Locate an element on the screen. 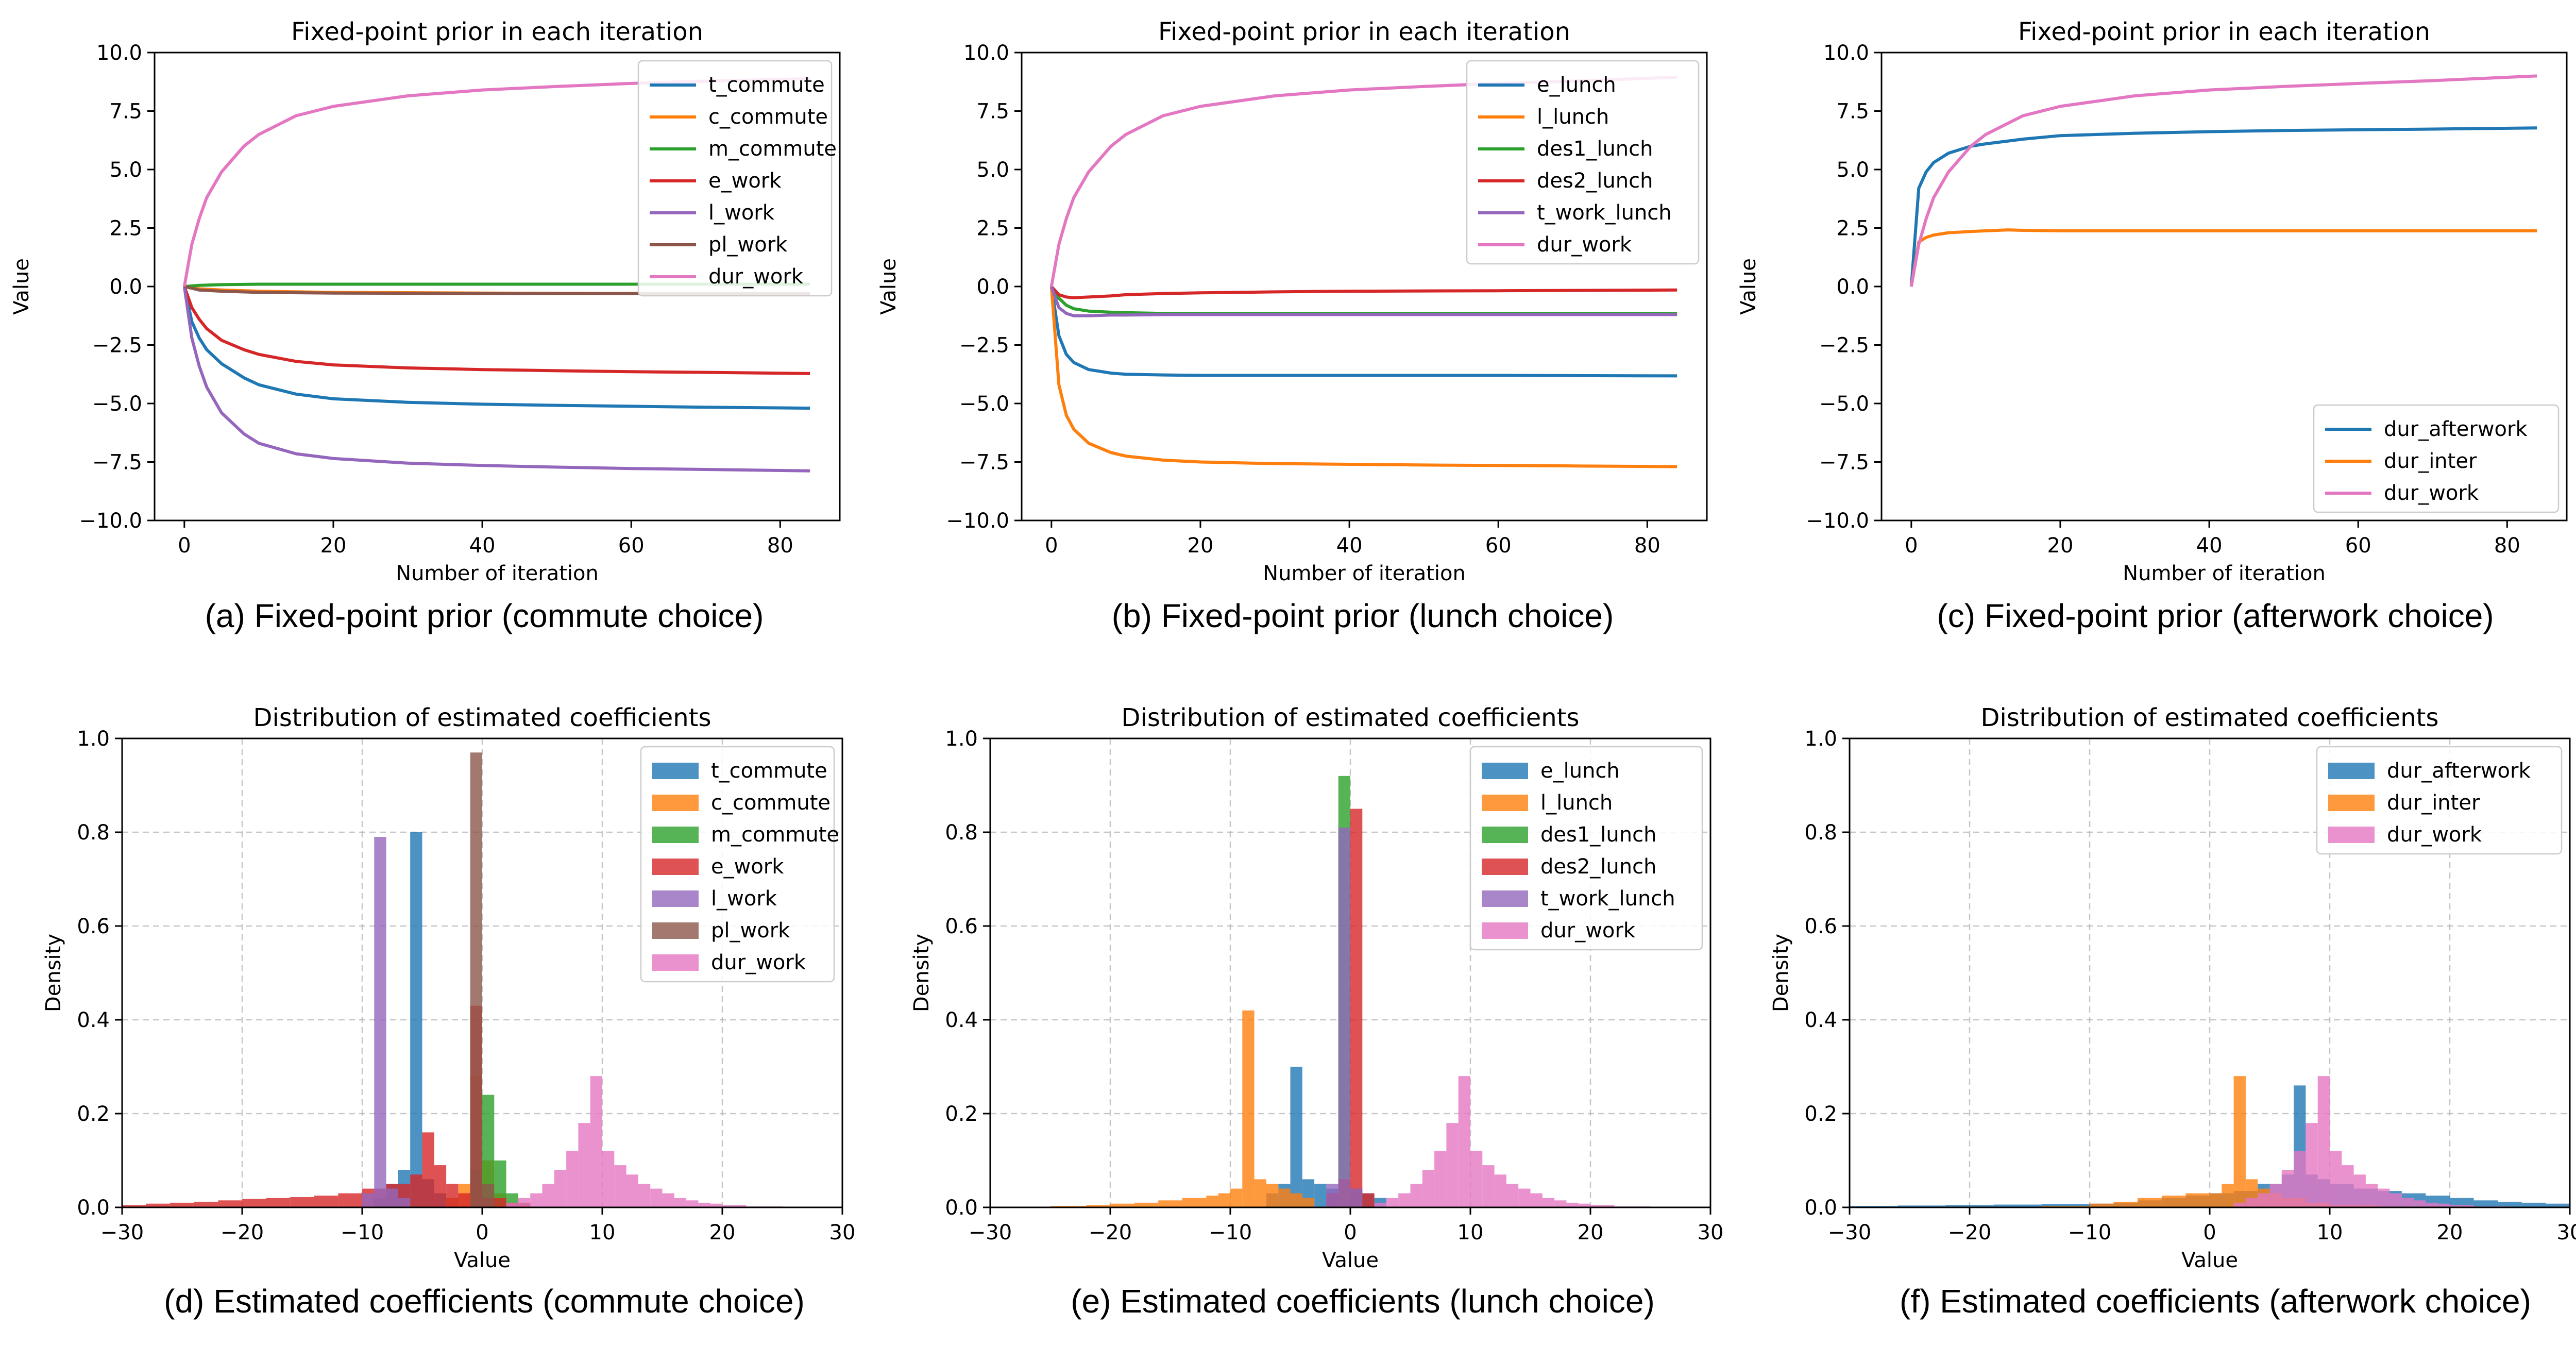 The height and width of the screenshot is (1346, 2576). legend-label-l_lunch: l_lunch is located at coordinates (1576, 803).